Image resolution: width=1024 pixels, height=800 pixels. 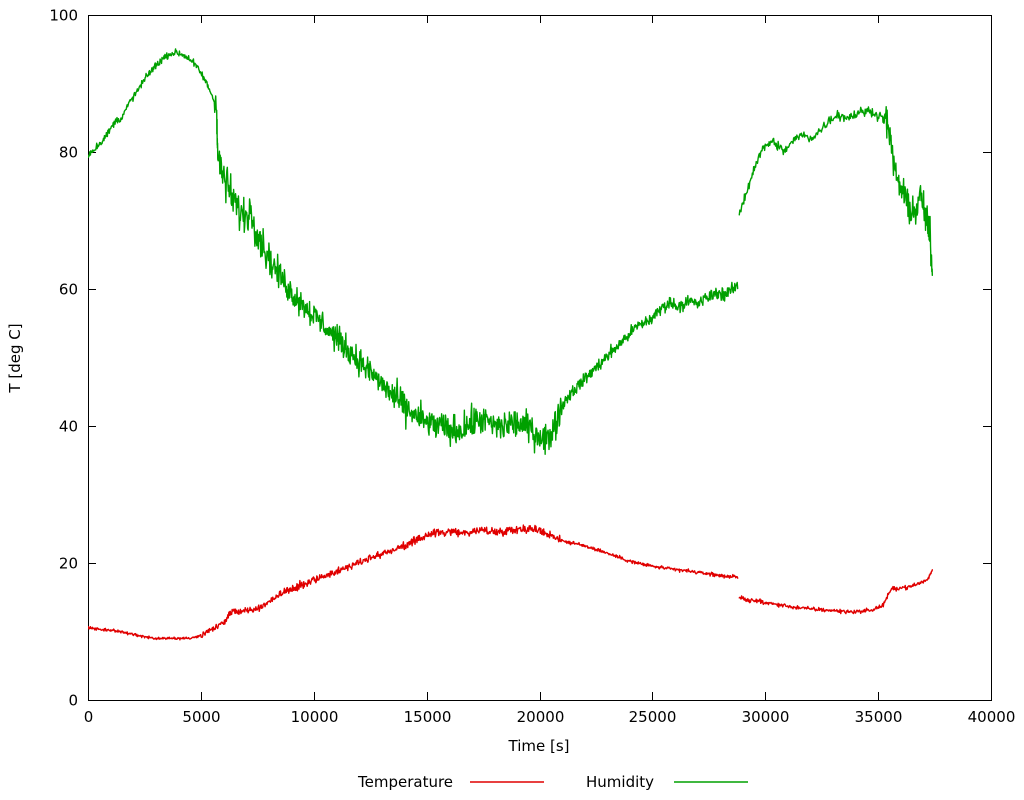 I want to click on x-axis-title: Time [s], so click(x=539, y=746).